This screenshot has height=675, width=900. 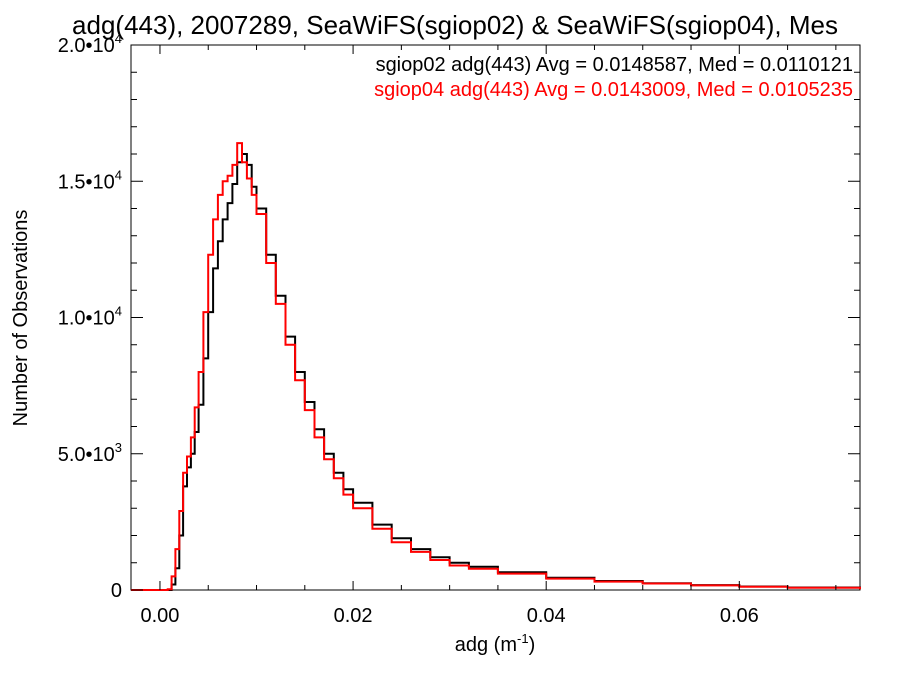 What do you see at coordinates (532, 645) in the screenshot?
I see `x-axis-label-close: )` at bounding box center [532, 645].